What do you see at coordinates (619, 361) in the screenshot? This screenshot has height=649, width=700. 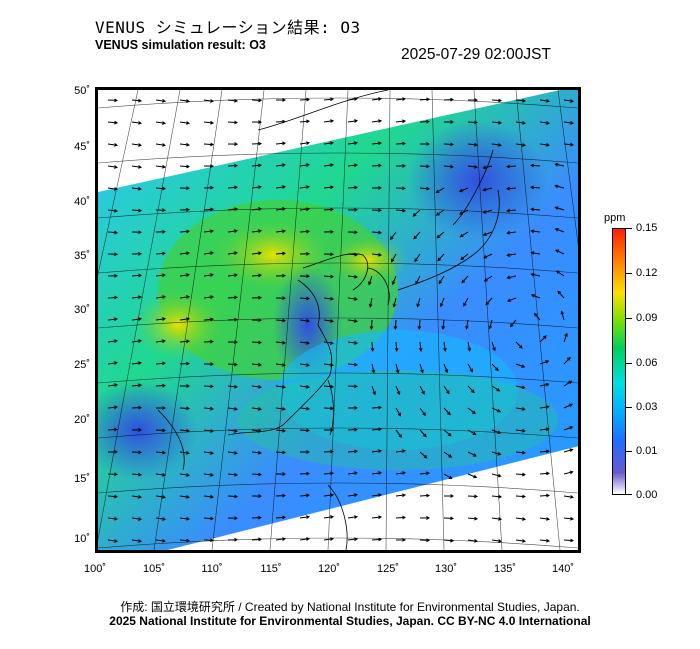 I see `colorbar` at bounding box center [619, 361].